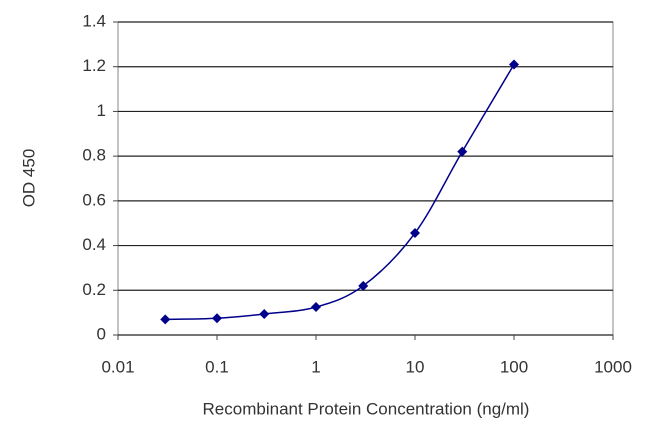 The height and width of the screenshot is (433, 650). I want to click on x-tick-label: 1000, so click(613, 366).